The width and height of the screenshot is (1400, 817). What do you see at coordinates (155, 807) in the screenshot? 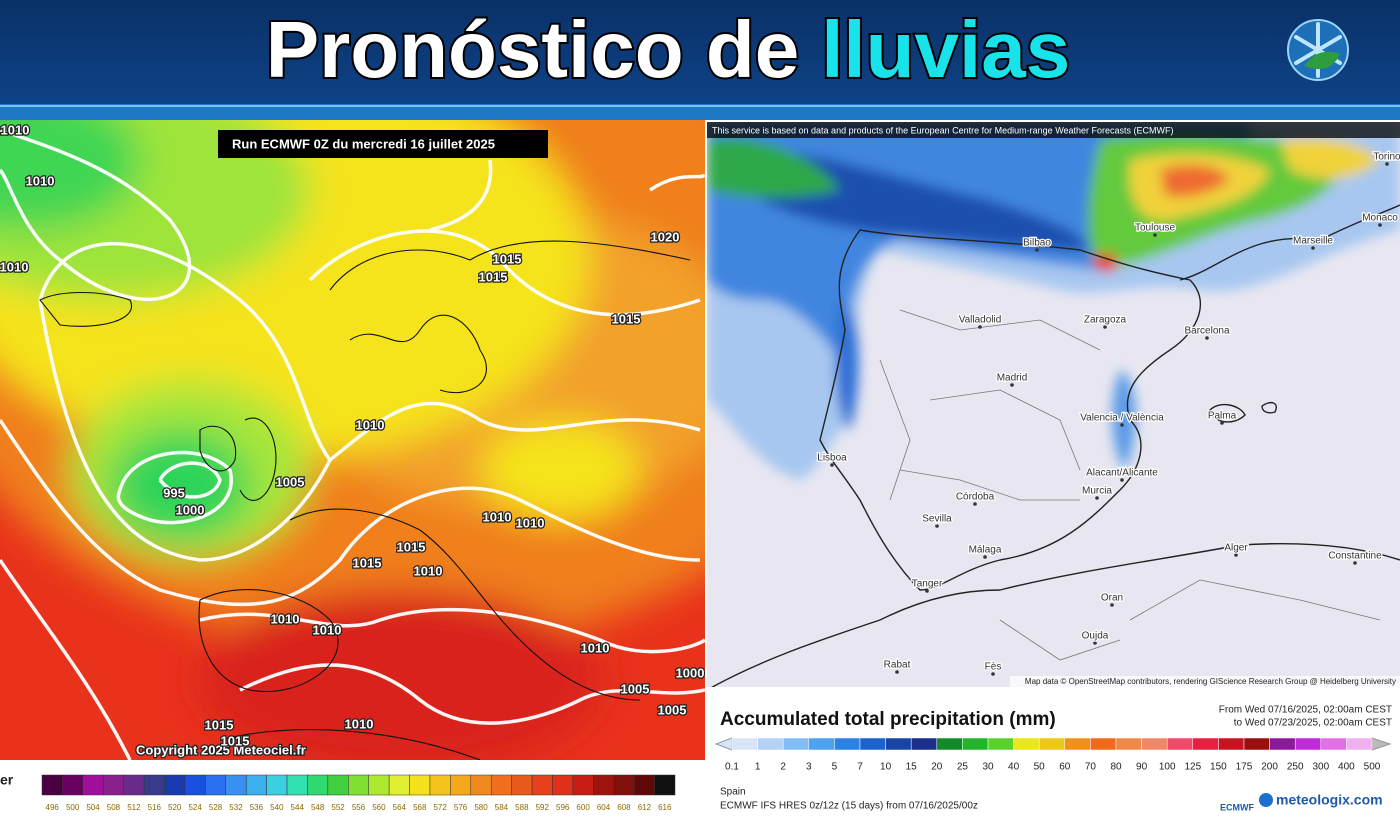
I see `scale-label: 516` at bounding box center [155, 807].